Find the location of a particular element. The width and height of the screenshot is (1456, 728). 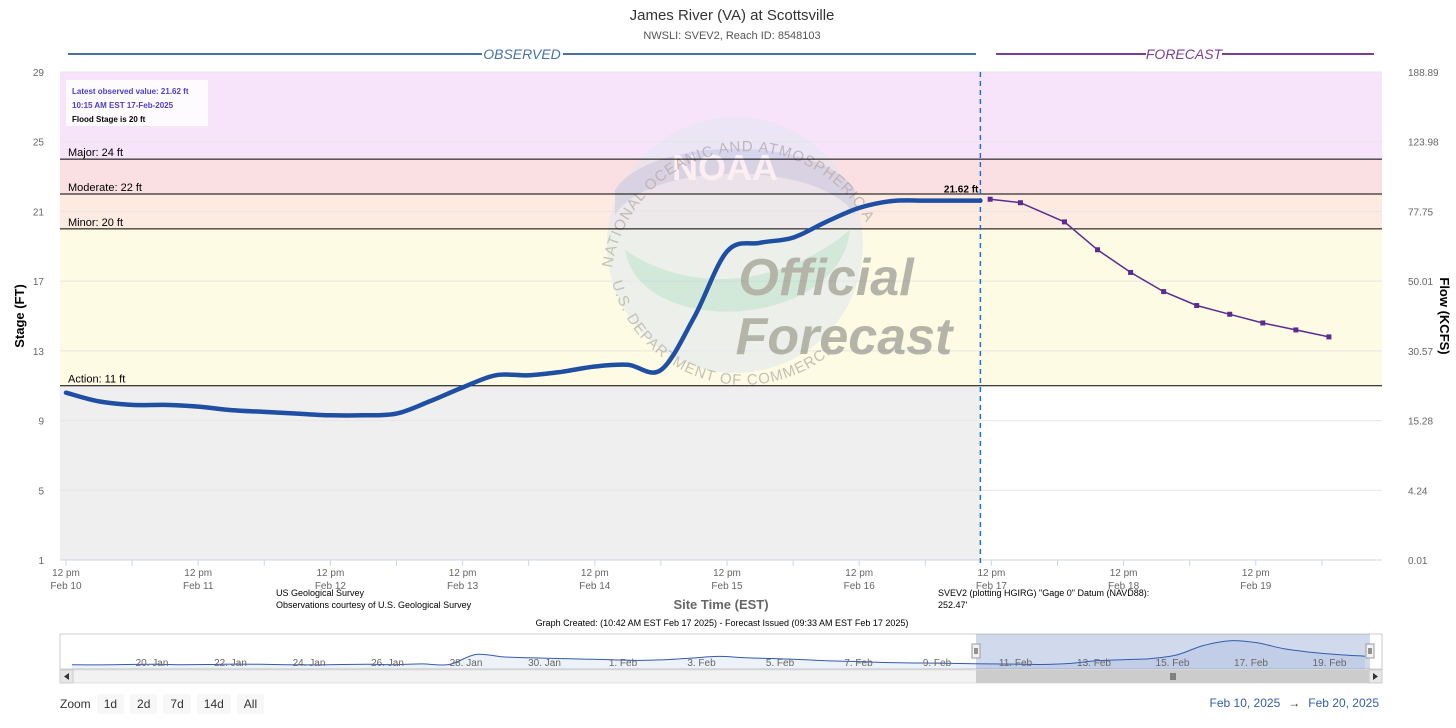

y2-tick-label: 30.57 is located at coordinates (1420, 352).